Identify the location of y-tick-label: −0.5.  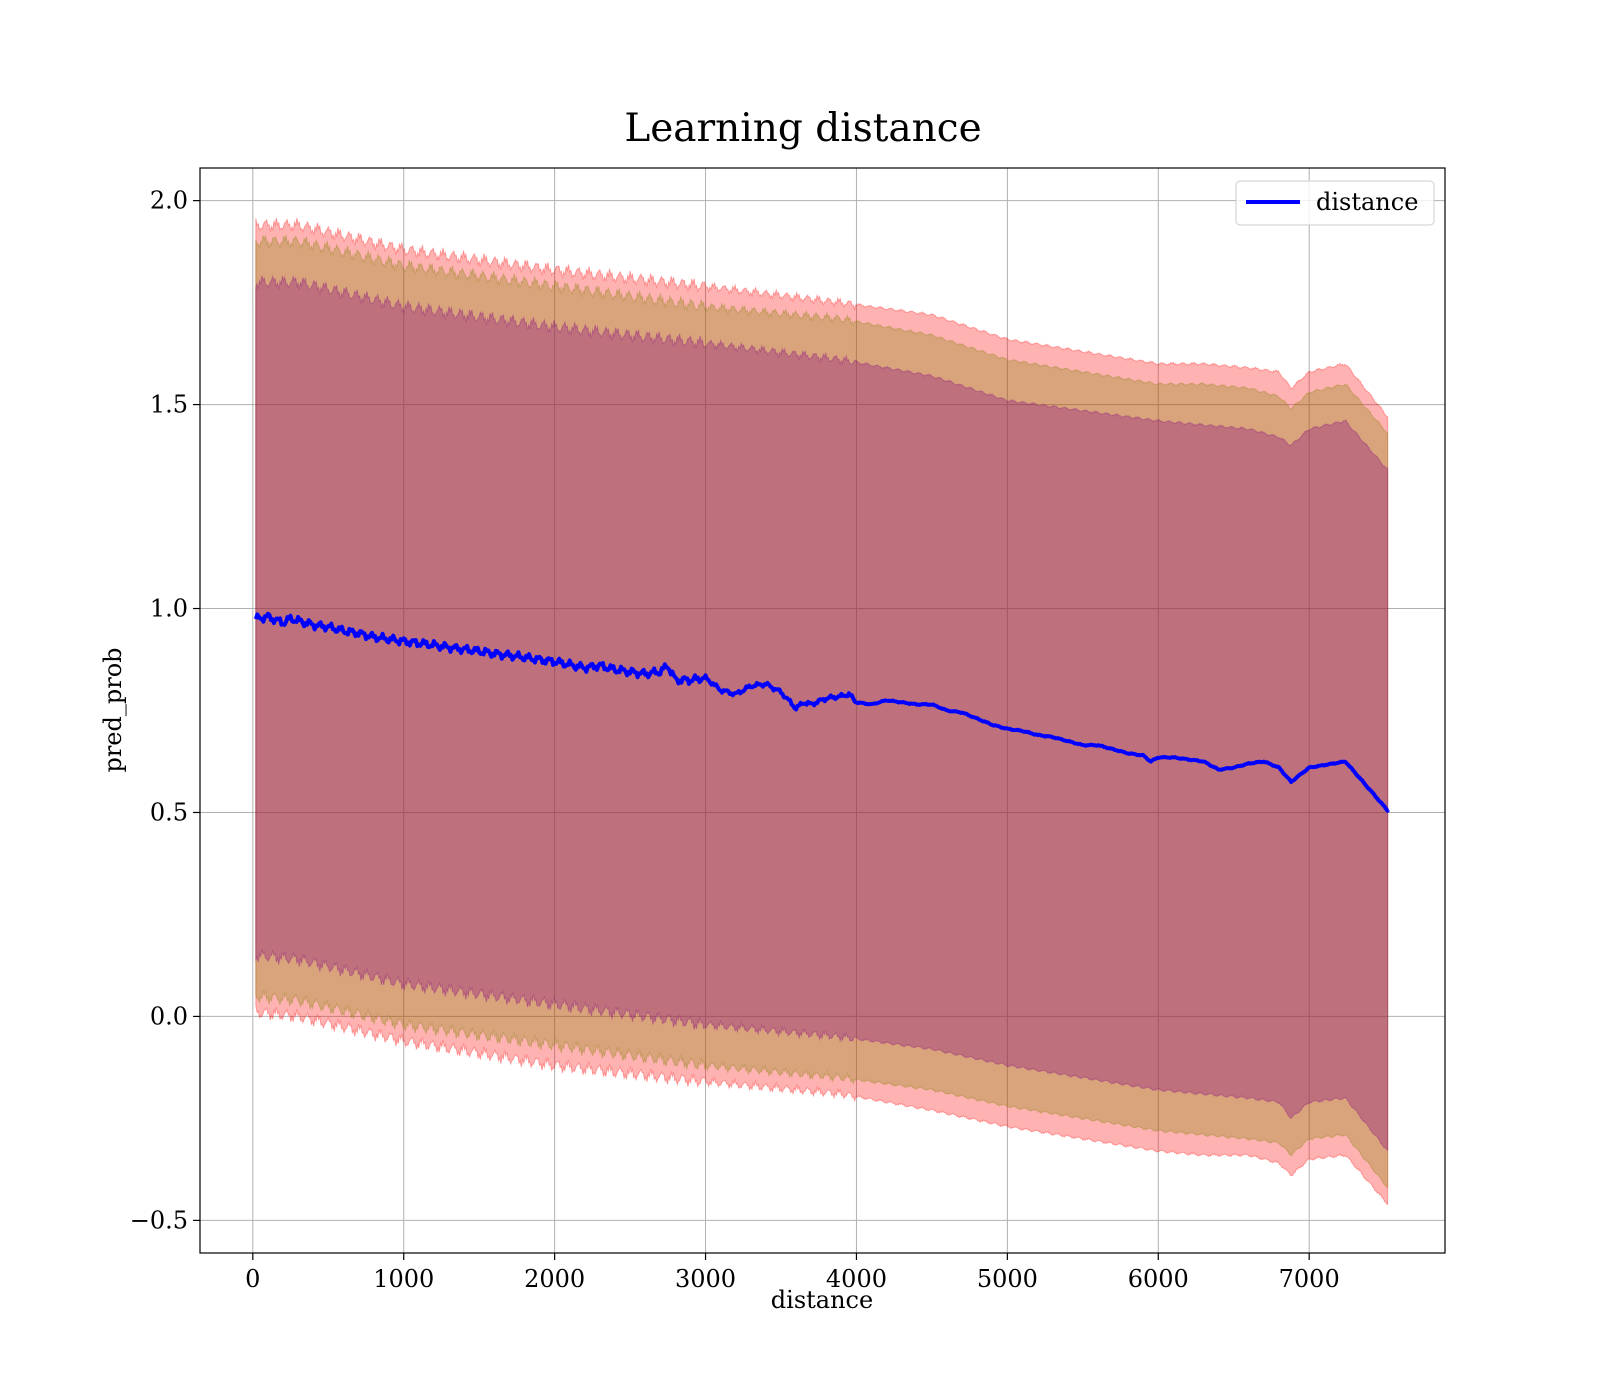
(159, 1220).